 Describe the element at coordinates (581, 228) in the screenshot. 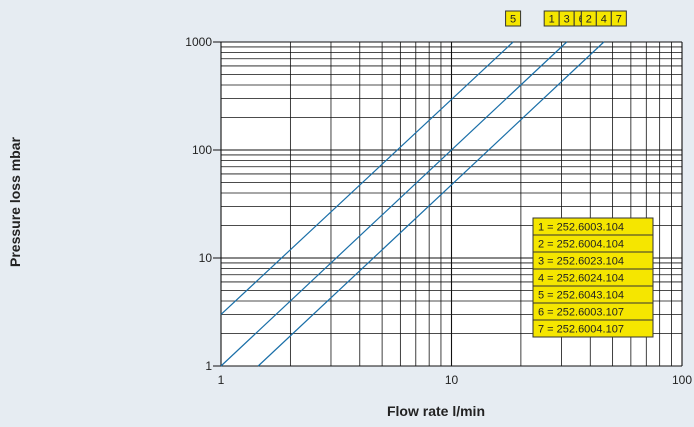

I see `legend-entry-label: 1 = 252.6003.104` at that location.